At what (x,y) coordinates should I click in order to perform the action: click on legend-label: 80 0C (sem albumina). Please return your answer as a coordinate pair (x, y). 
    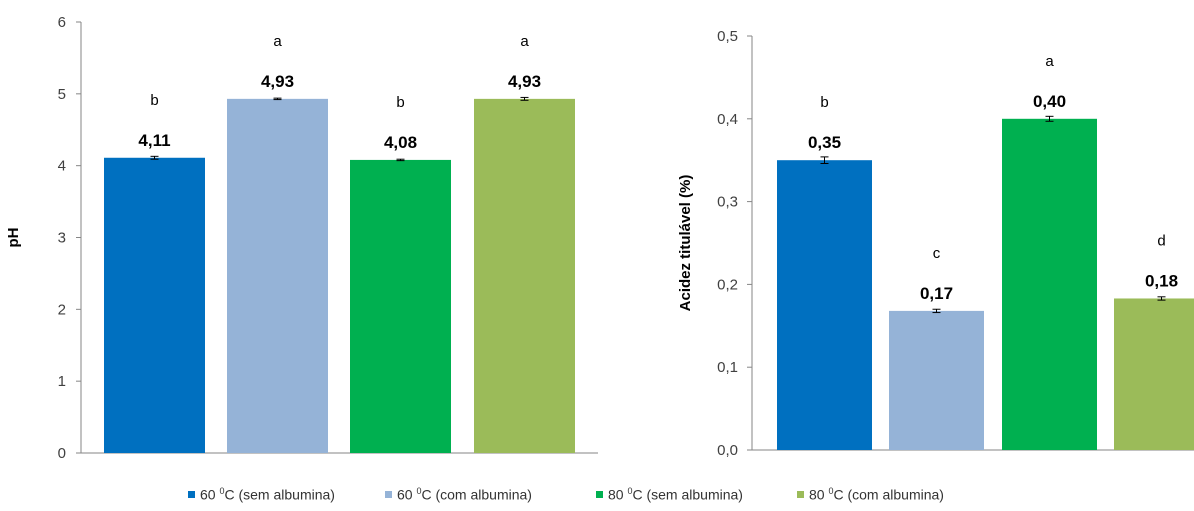
    Looking at the image, I should click on (675, 494).